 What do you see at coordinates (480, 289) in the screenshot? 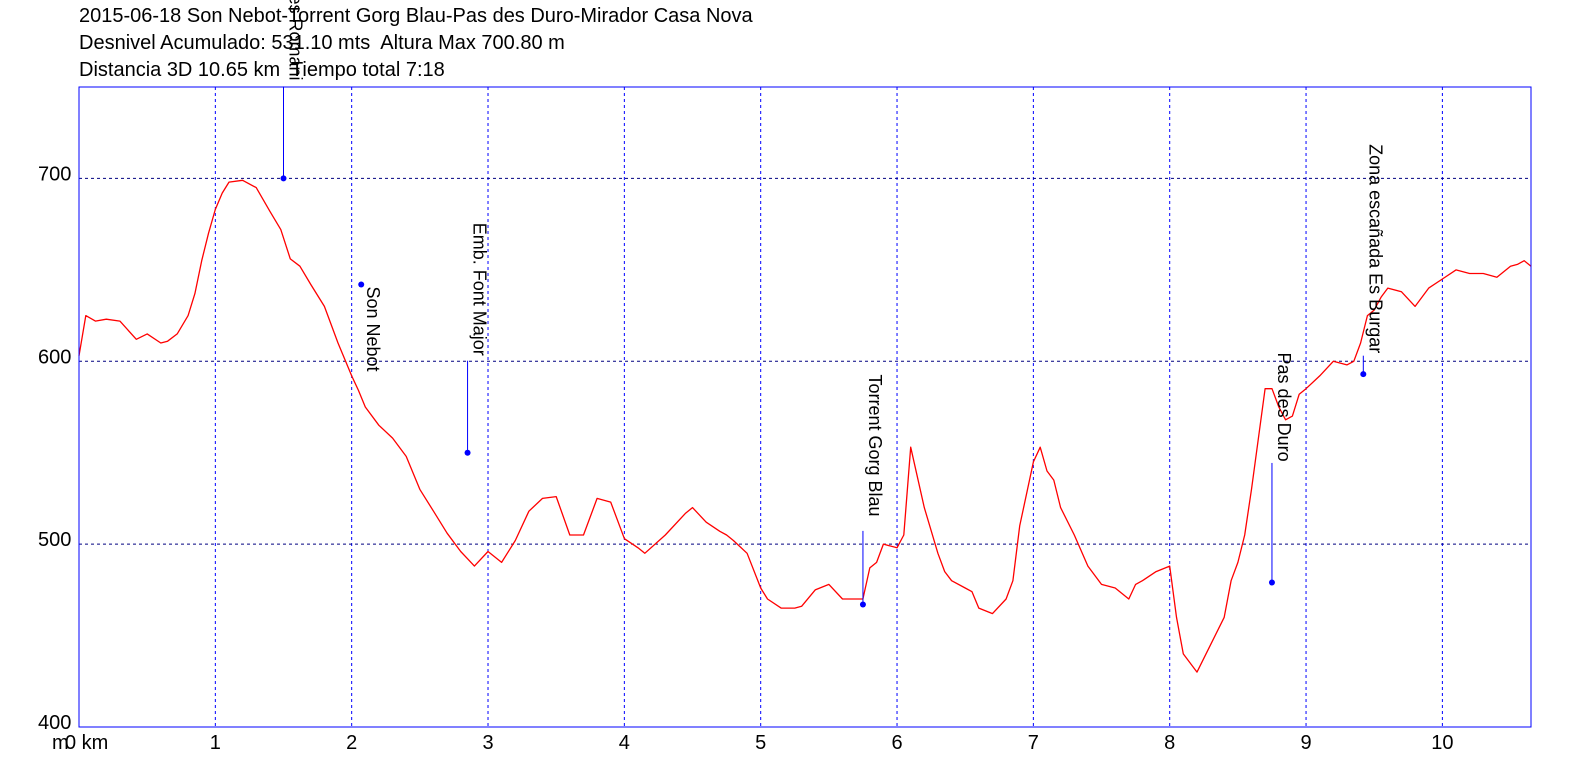
I see `waypoint-label: Emb. Font Major` at bounding box center [480, 289].